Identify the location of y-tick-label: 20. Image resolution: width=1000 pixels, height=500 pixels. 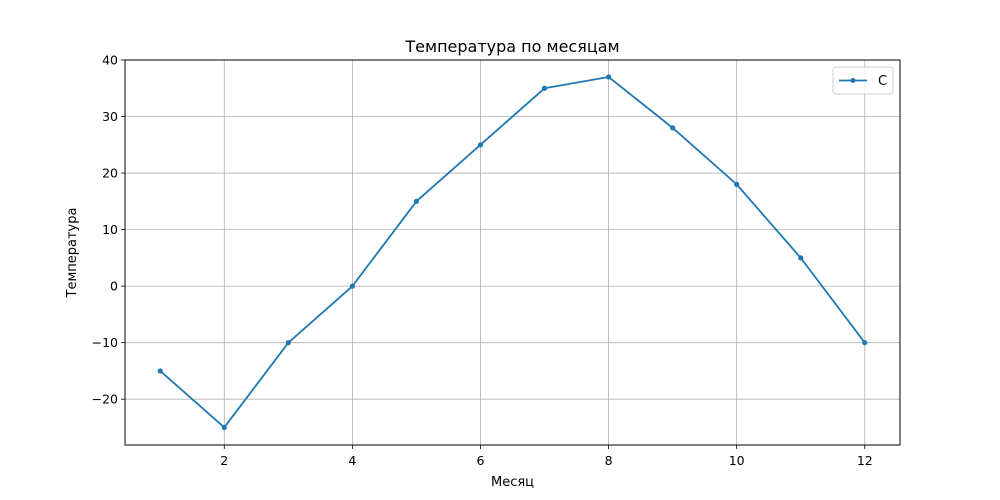
(110, 173).